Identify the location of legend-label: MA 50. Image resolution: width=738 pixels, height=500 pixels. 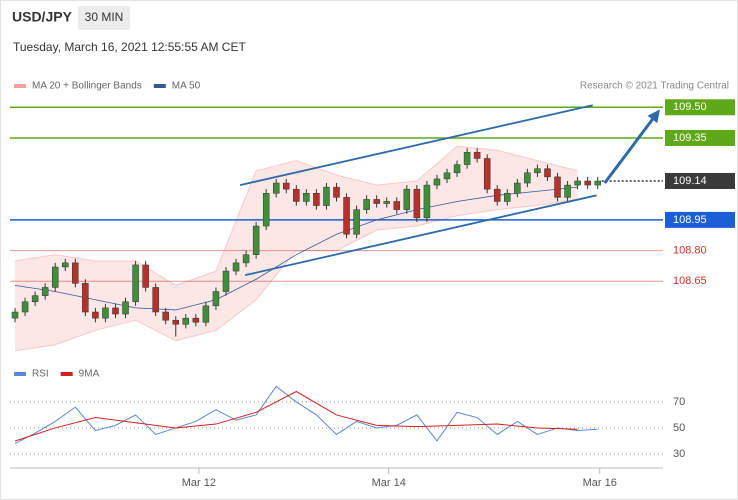
(186, 86).